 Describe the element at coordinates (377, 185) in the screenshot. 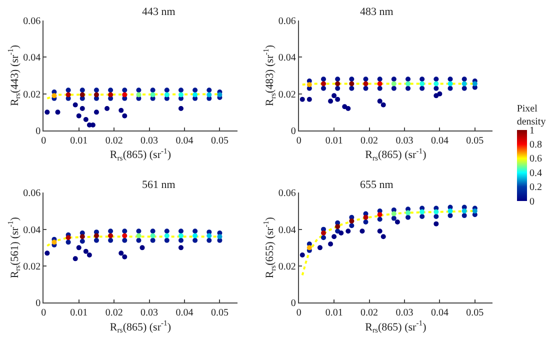

I see `chart-title: 655 nm` at that location.